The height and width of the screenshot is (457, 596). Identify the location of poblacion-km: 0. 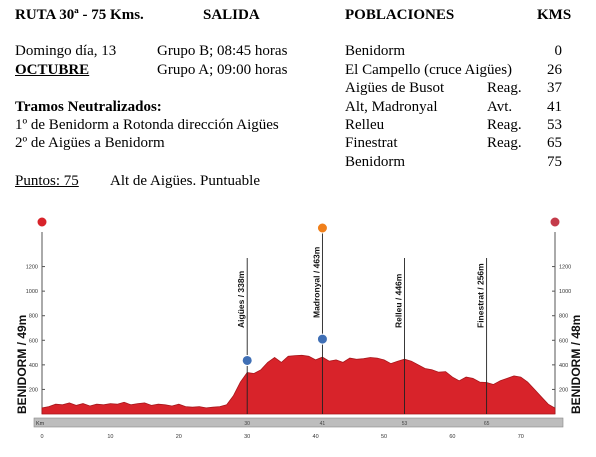
(558, 51).